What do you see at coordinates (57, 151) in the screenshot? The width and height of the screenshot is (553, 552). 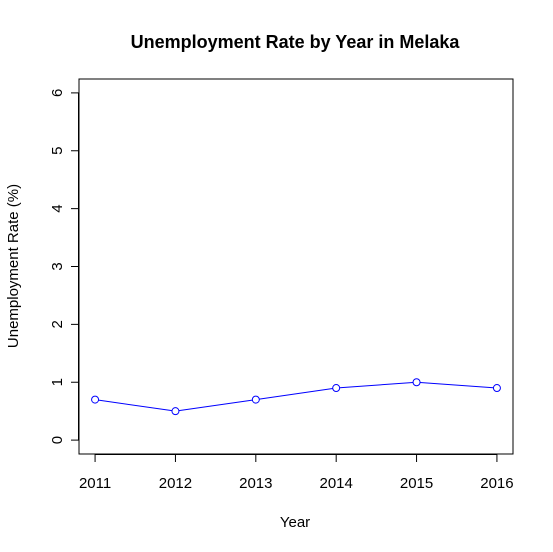 I see `y-tick-label: 5` at bounding box center [57, 151].